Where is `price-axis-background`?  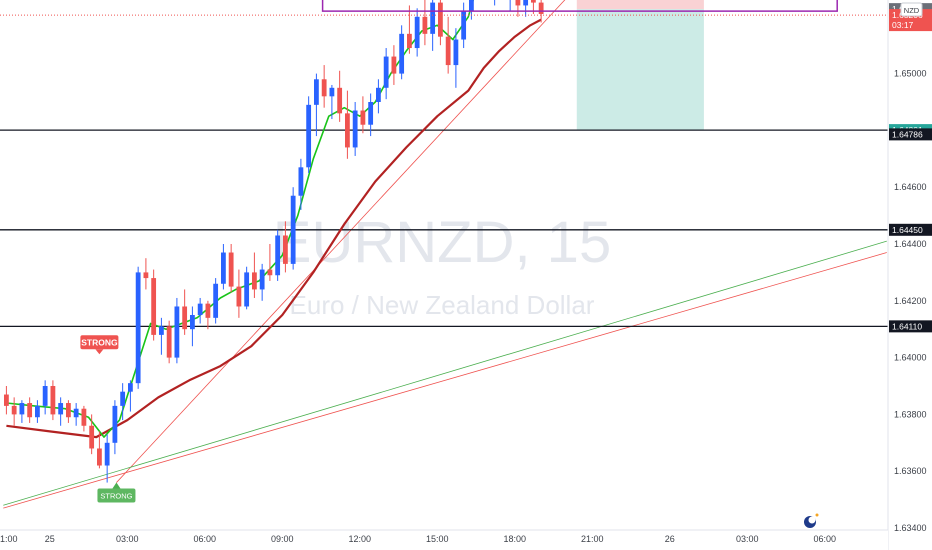
price-axis-background is located at coordinates (910, 275).